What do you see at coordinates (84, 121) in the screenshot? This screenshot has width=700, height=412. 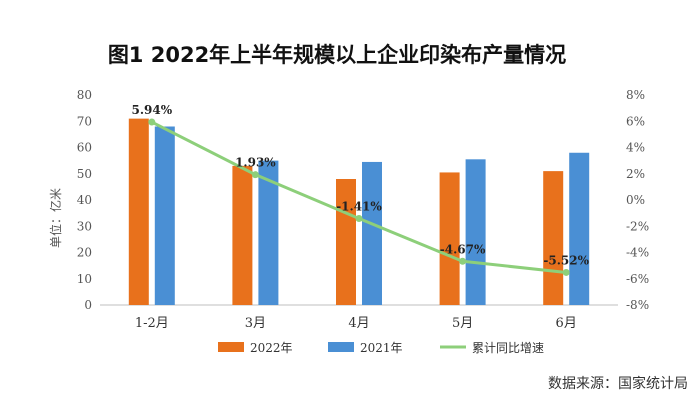 I see `y-tick-label: 70` at bounding box center [84, 121].